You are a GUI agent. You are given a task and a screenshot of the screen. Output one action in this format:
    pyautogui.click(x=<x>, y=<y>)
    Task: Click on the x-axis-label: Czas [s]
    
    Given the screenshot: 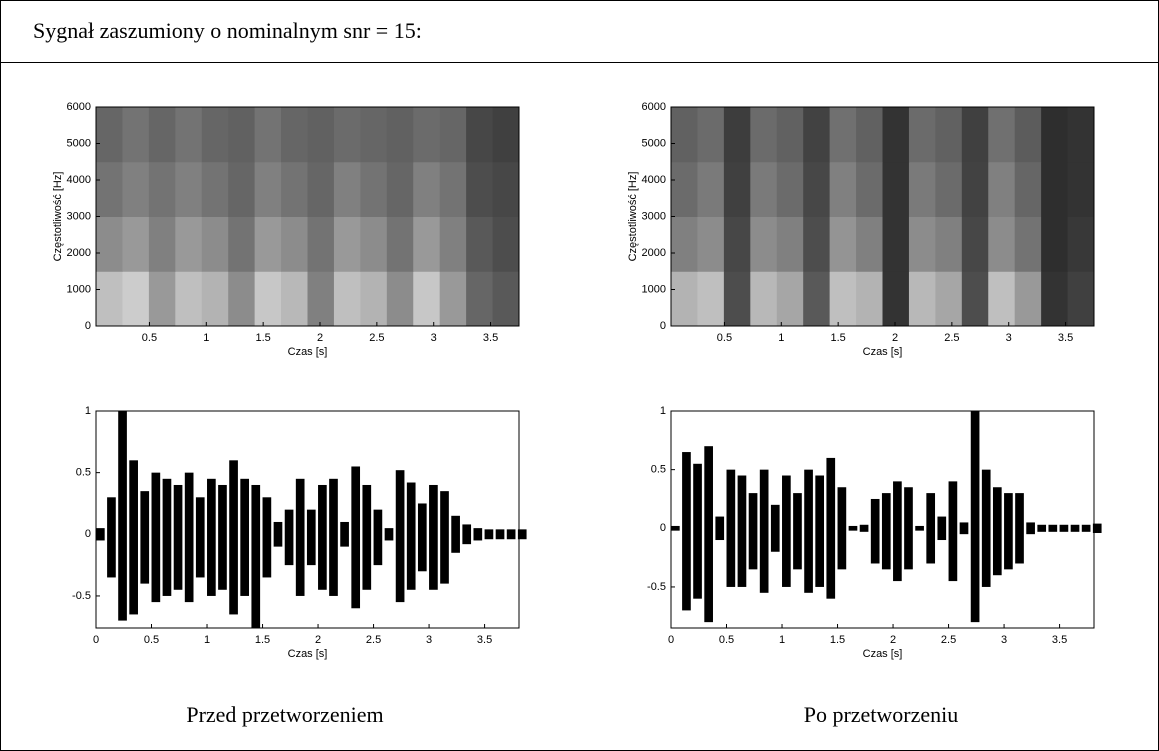 What is the action you would take?
    pyautogui.click(x=883, y=352)
    